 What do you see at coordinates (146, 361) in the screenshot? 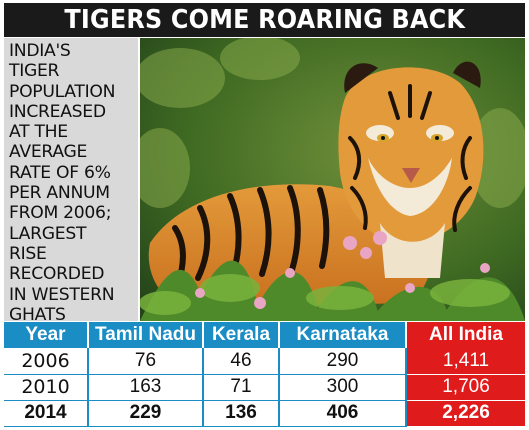
I see `cell-tamil-nadu: 76` at bounding box center [146, 361].